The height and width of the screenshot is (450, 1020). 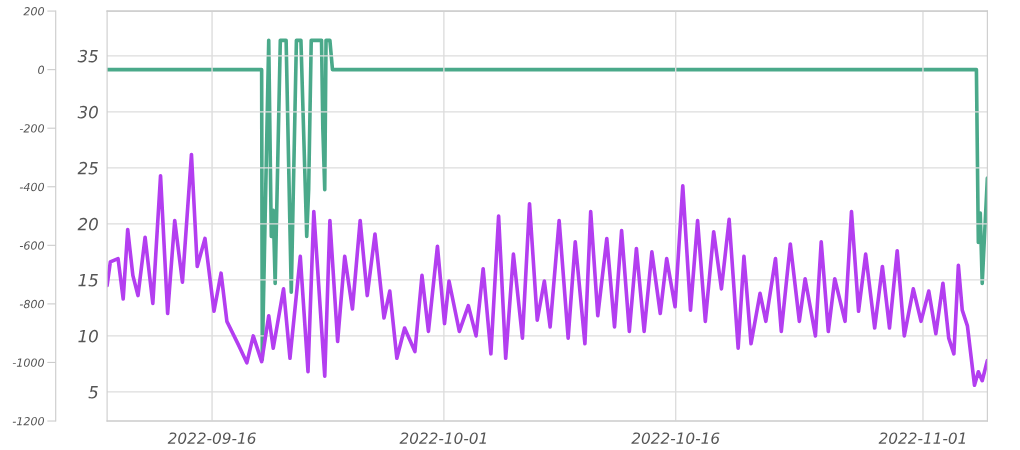 I want to click on y2-tick-label: -400, so click(x=32, y=187).